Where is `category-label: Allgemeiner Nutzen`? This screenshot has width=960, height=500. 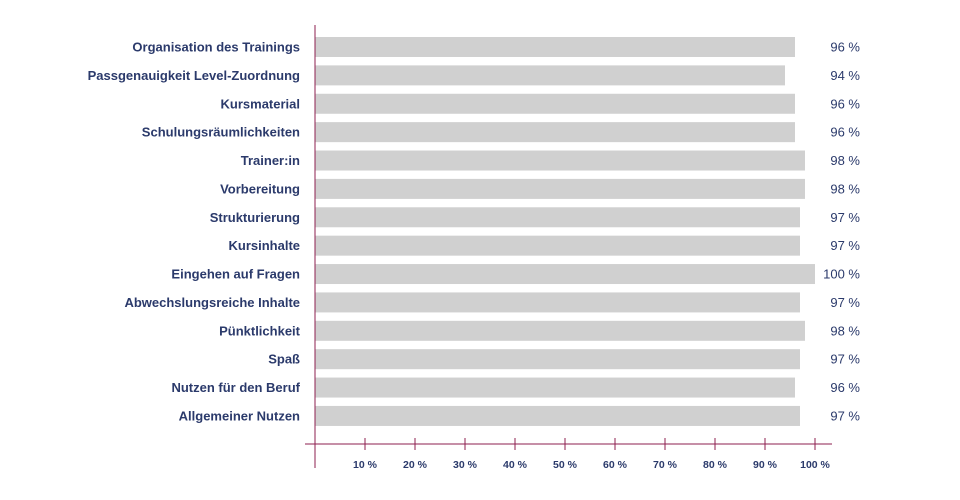
category-label: Allgemeiner Nutzen is located at coordinates (239, 415).